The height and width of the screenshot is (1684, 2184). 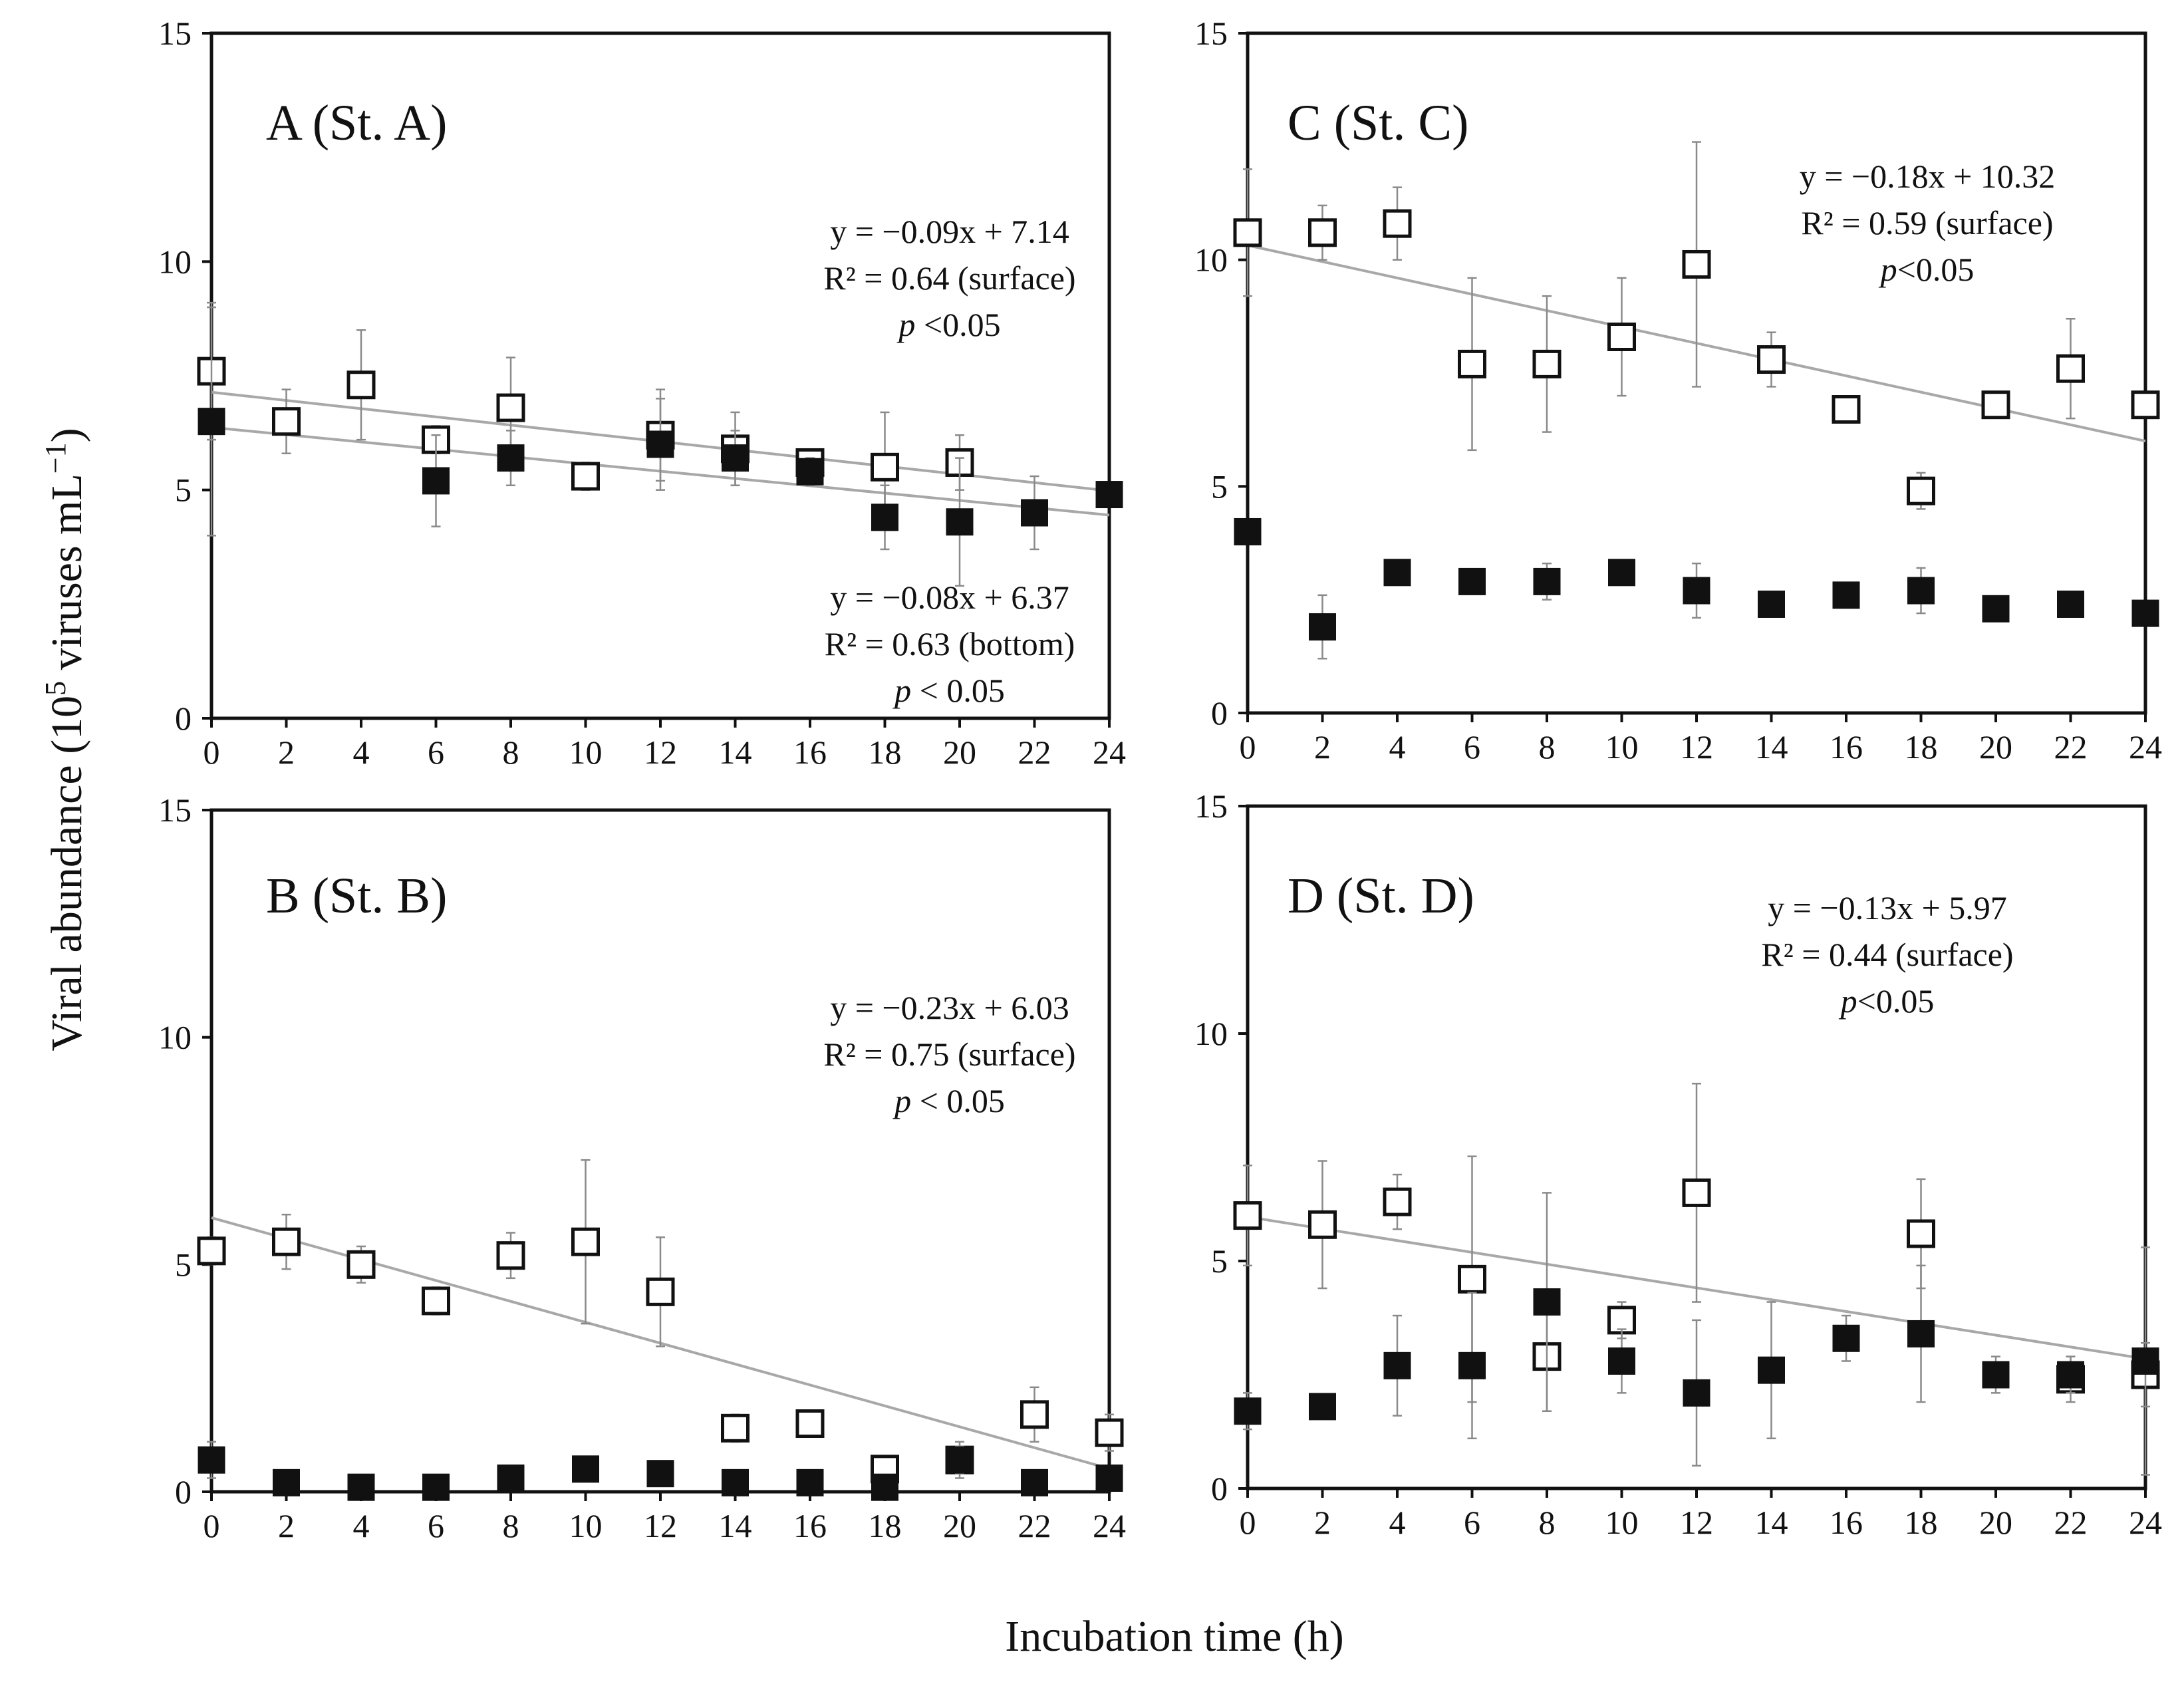 I want to click on x-tick-label: 0, so click(x=212, y=752).